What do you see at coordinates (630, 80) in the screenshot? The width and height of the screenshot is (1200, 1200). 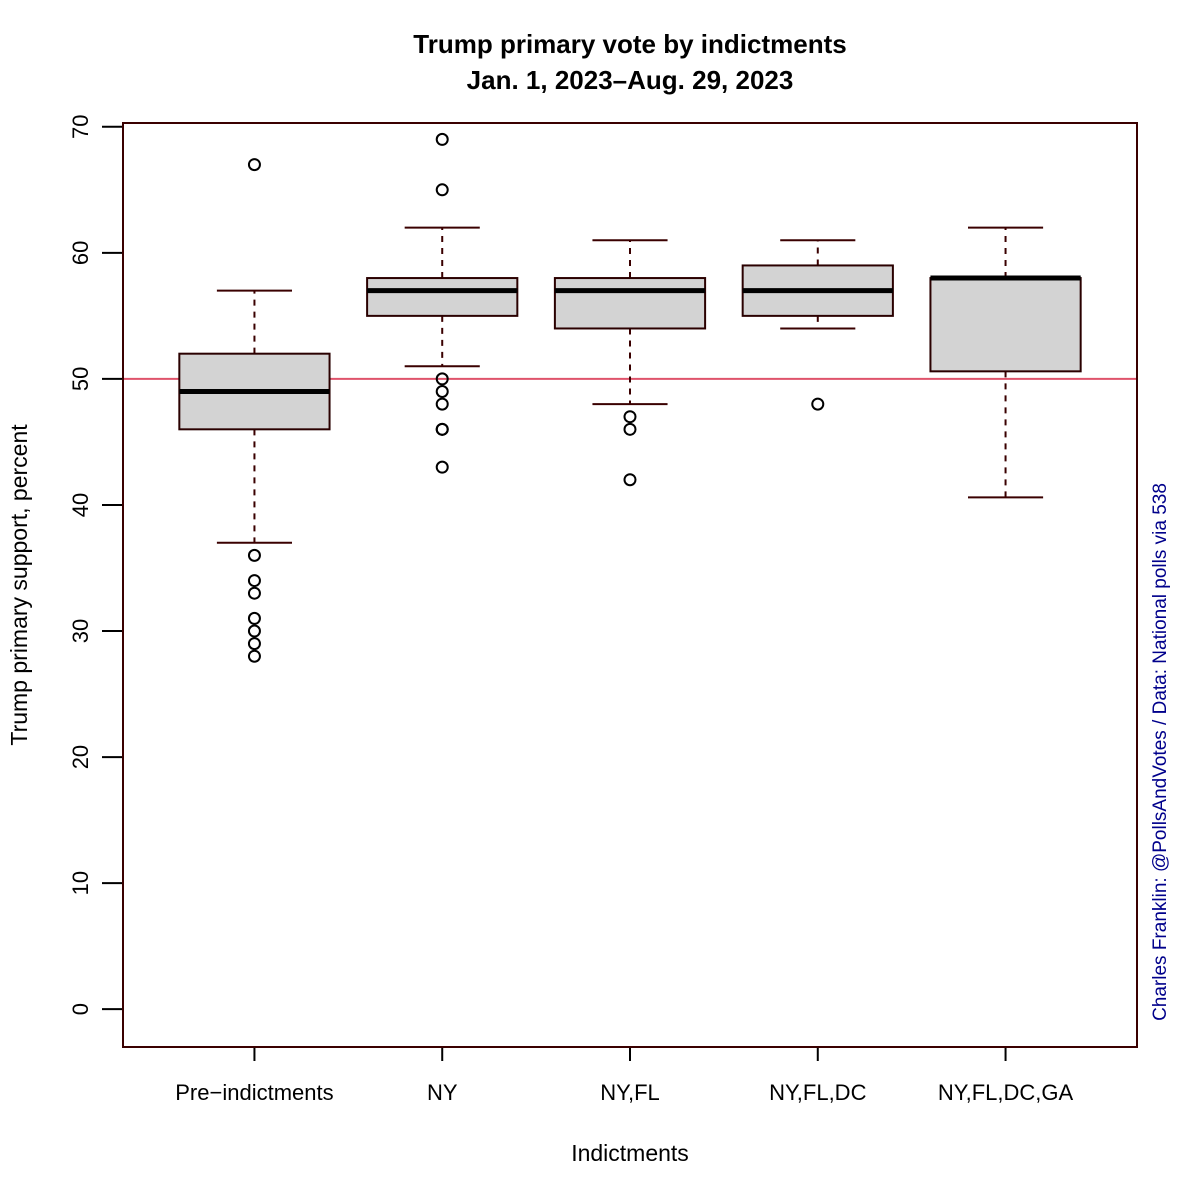 I see `chart-subtitle: Jan. 1, 2023–Aug. 29, 2023` at bounding box center [630, 80].